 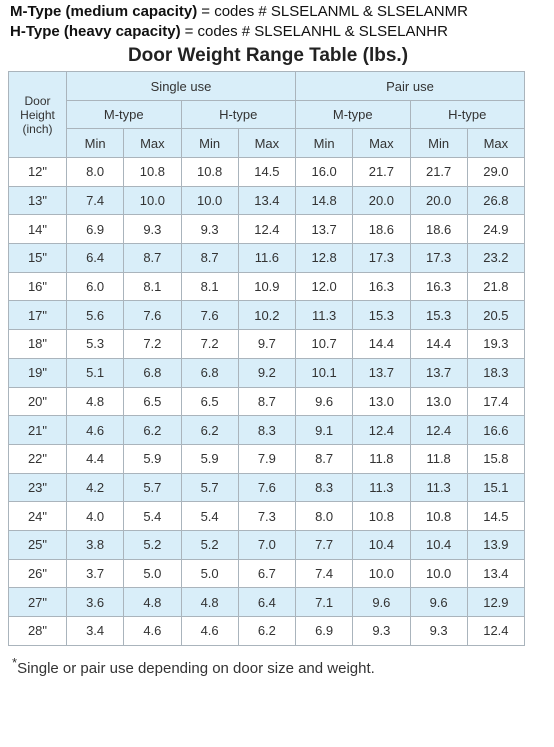 I want to click on type-header: H-type, so click(x=467, y=114).